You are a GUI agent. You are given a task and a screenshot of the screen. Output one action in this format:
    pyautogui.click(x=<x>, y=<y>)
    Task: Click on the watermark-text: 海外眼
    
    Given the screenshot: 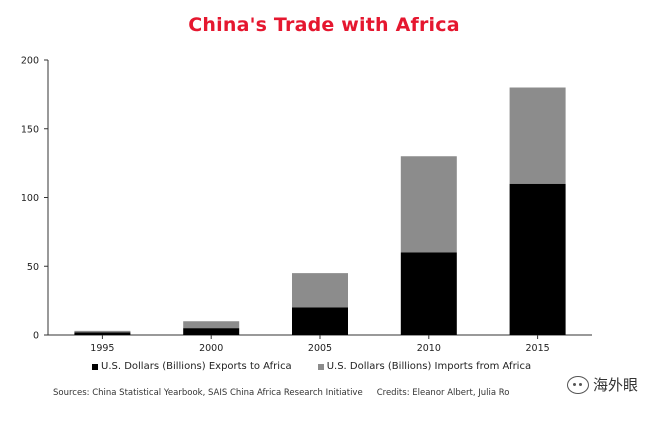 What is the action you would take?
    pyautogui.click(x=616, y=385)
    